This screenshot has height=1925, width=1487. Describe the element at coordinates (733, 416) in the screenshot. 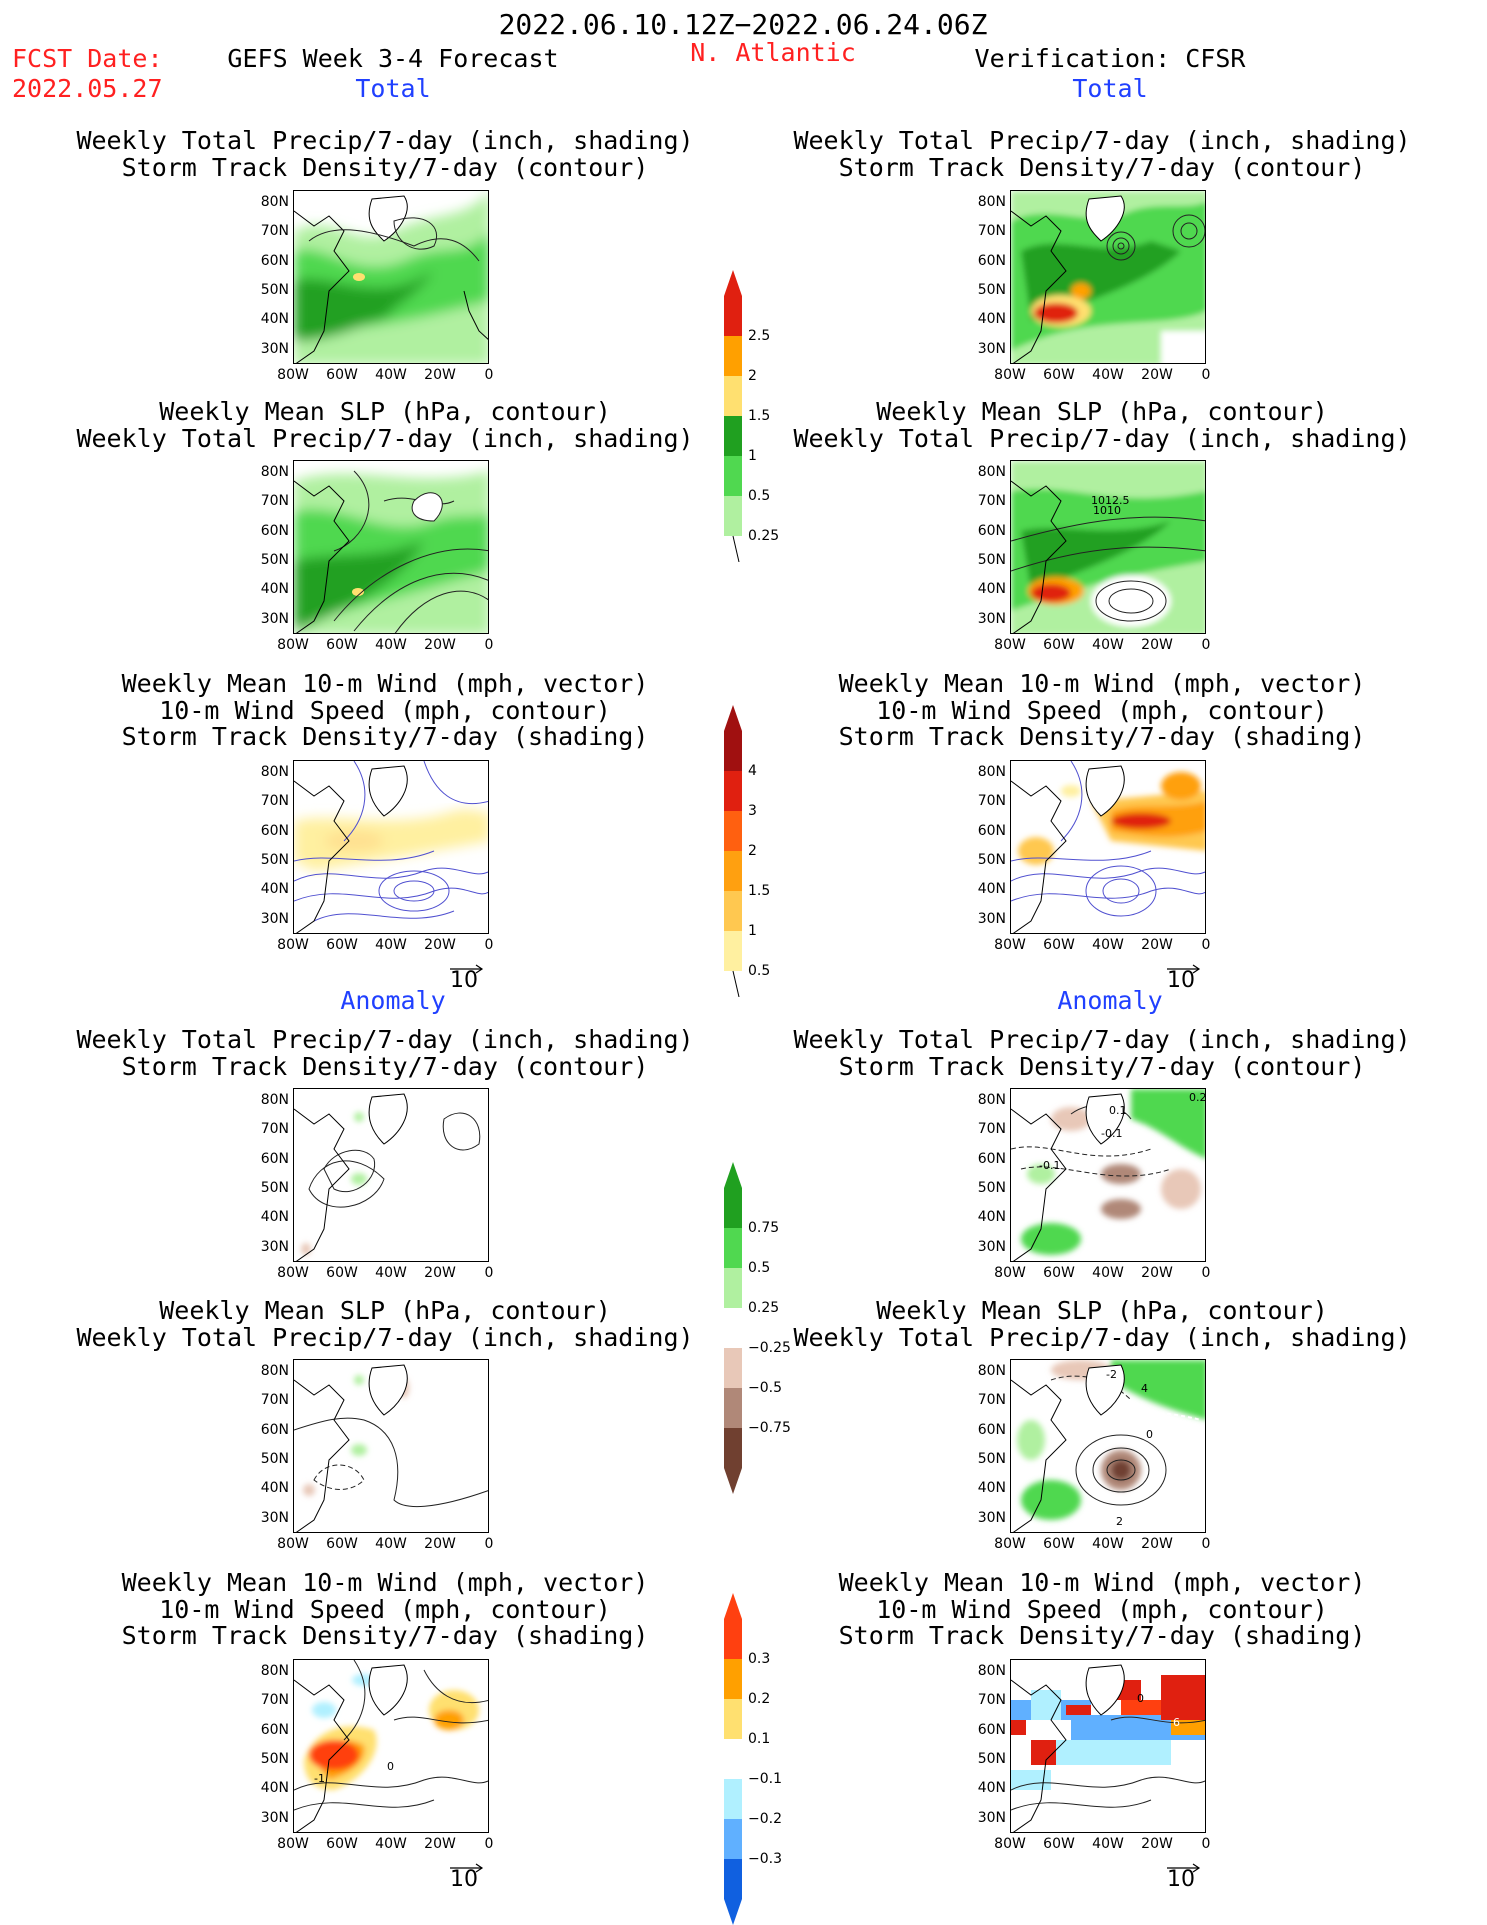

I see `colorbar-precip_total` at that location.